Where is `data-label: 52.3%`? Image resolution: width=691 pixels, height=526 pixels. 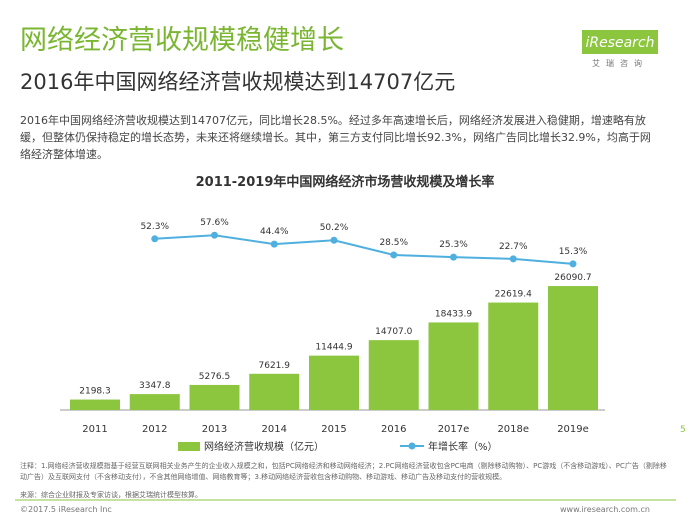 data-label: 52.3% is located at coordinates (154, 227).